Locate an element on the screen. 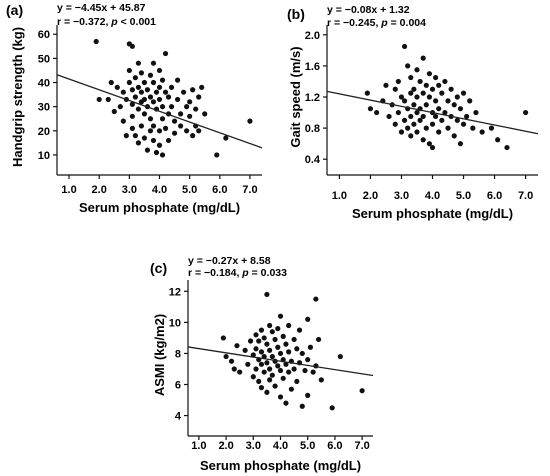  correlation-stats: r = −0.245, p = 0.004 is located at coordinates (376, 23).